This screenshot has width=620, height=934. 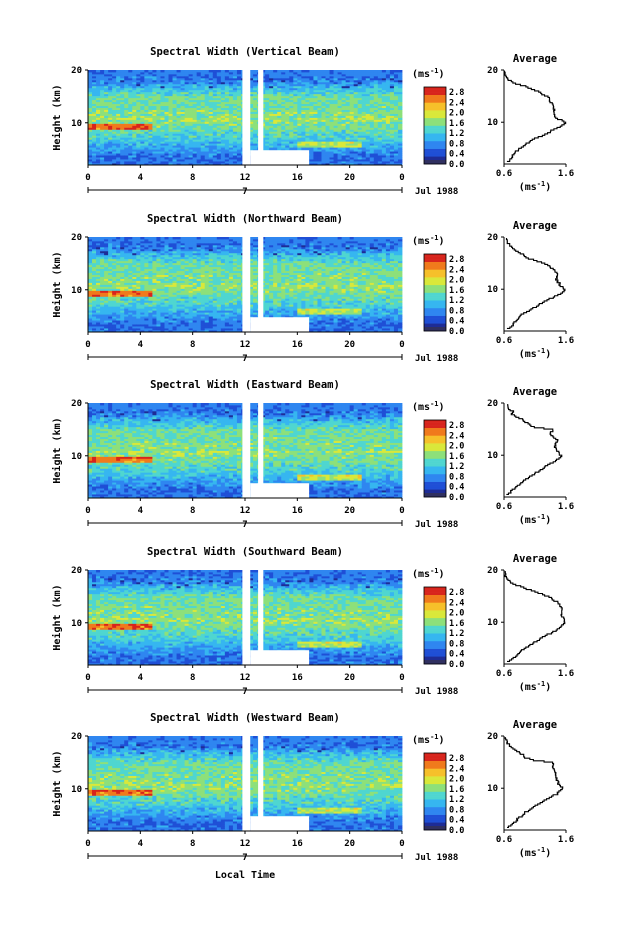 What do you see at coordinates (456, 134) in the screenshot?
I see `colorbar-tick-label: 1.2` at bounding box center [456, 134].